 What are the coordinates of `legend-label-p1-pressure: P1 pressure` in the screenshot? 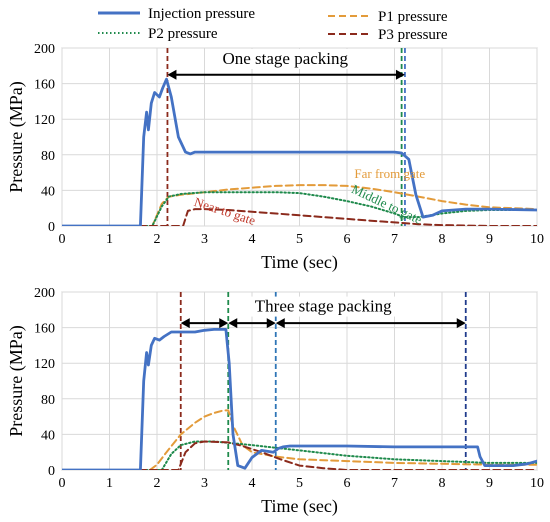 It's located at (413, 17).